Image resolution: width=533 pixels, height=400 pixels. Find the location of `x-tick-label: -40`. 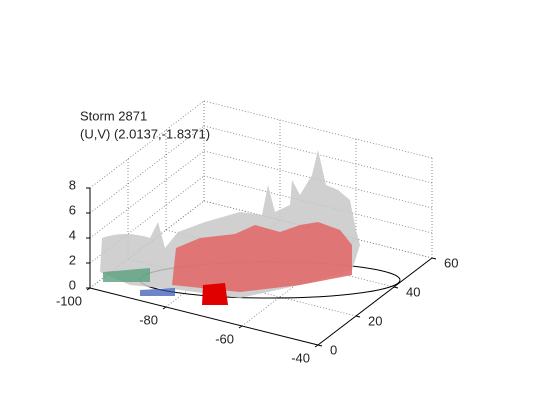

x-tick-label: -40 is located at coordinates (300, 357).